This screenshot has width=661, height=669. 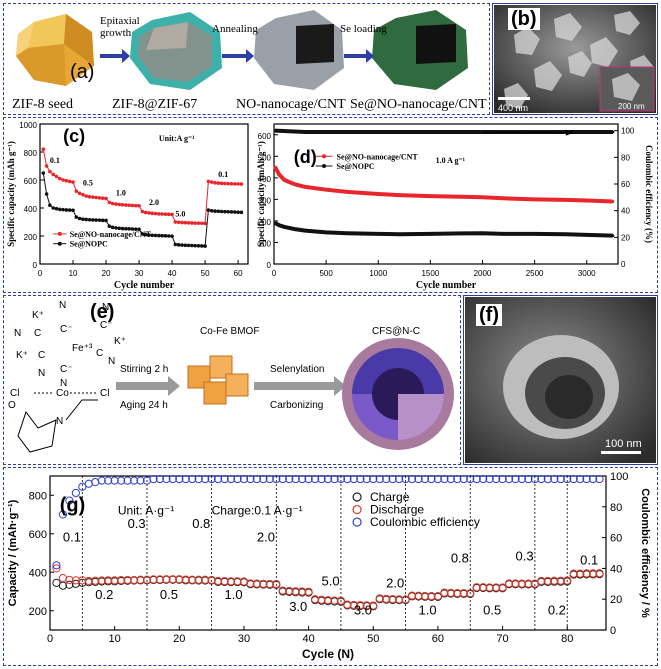 What do you see at coordinates (104, 393) in the screenshot?
I see `cl-atom-2: Cl` at bounding box center [104, 393].